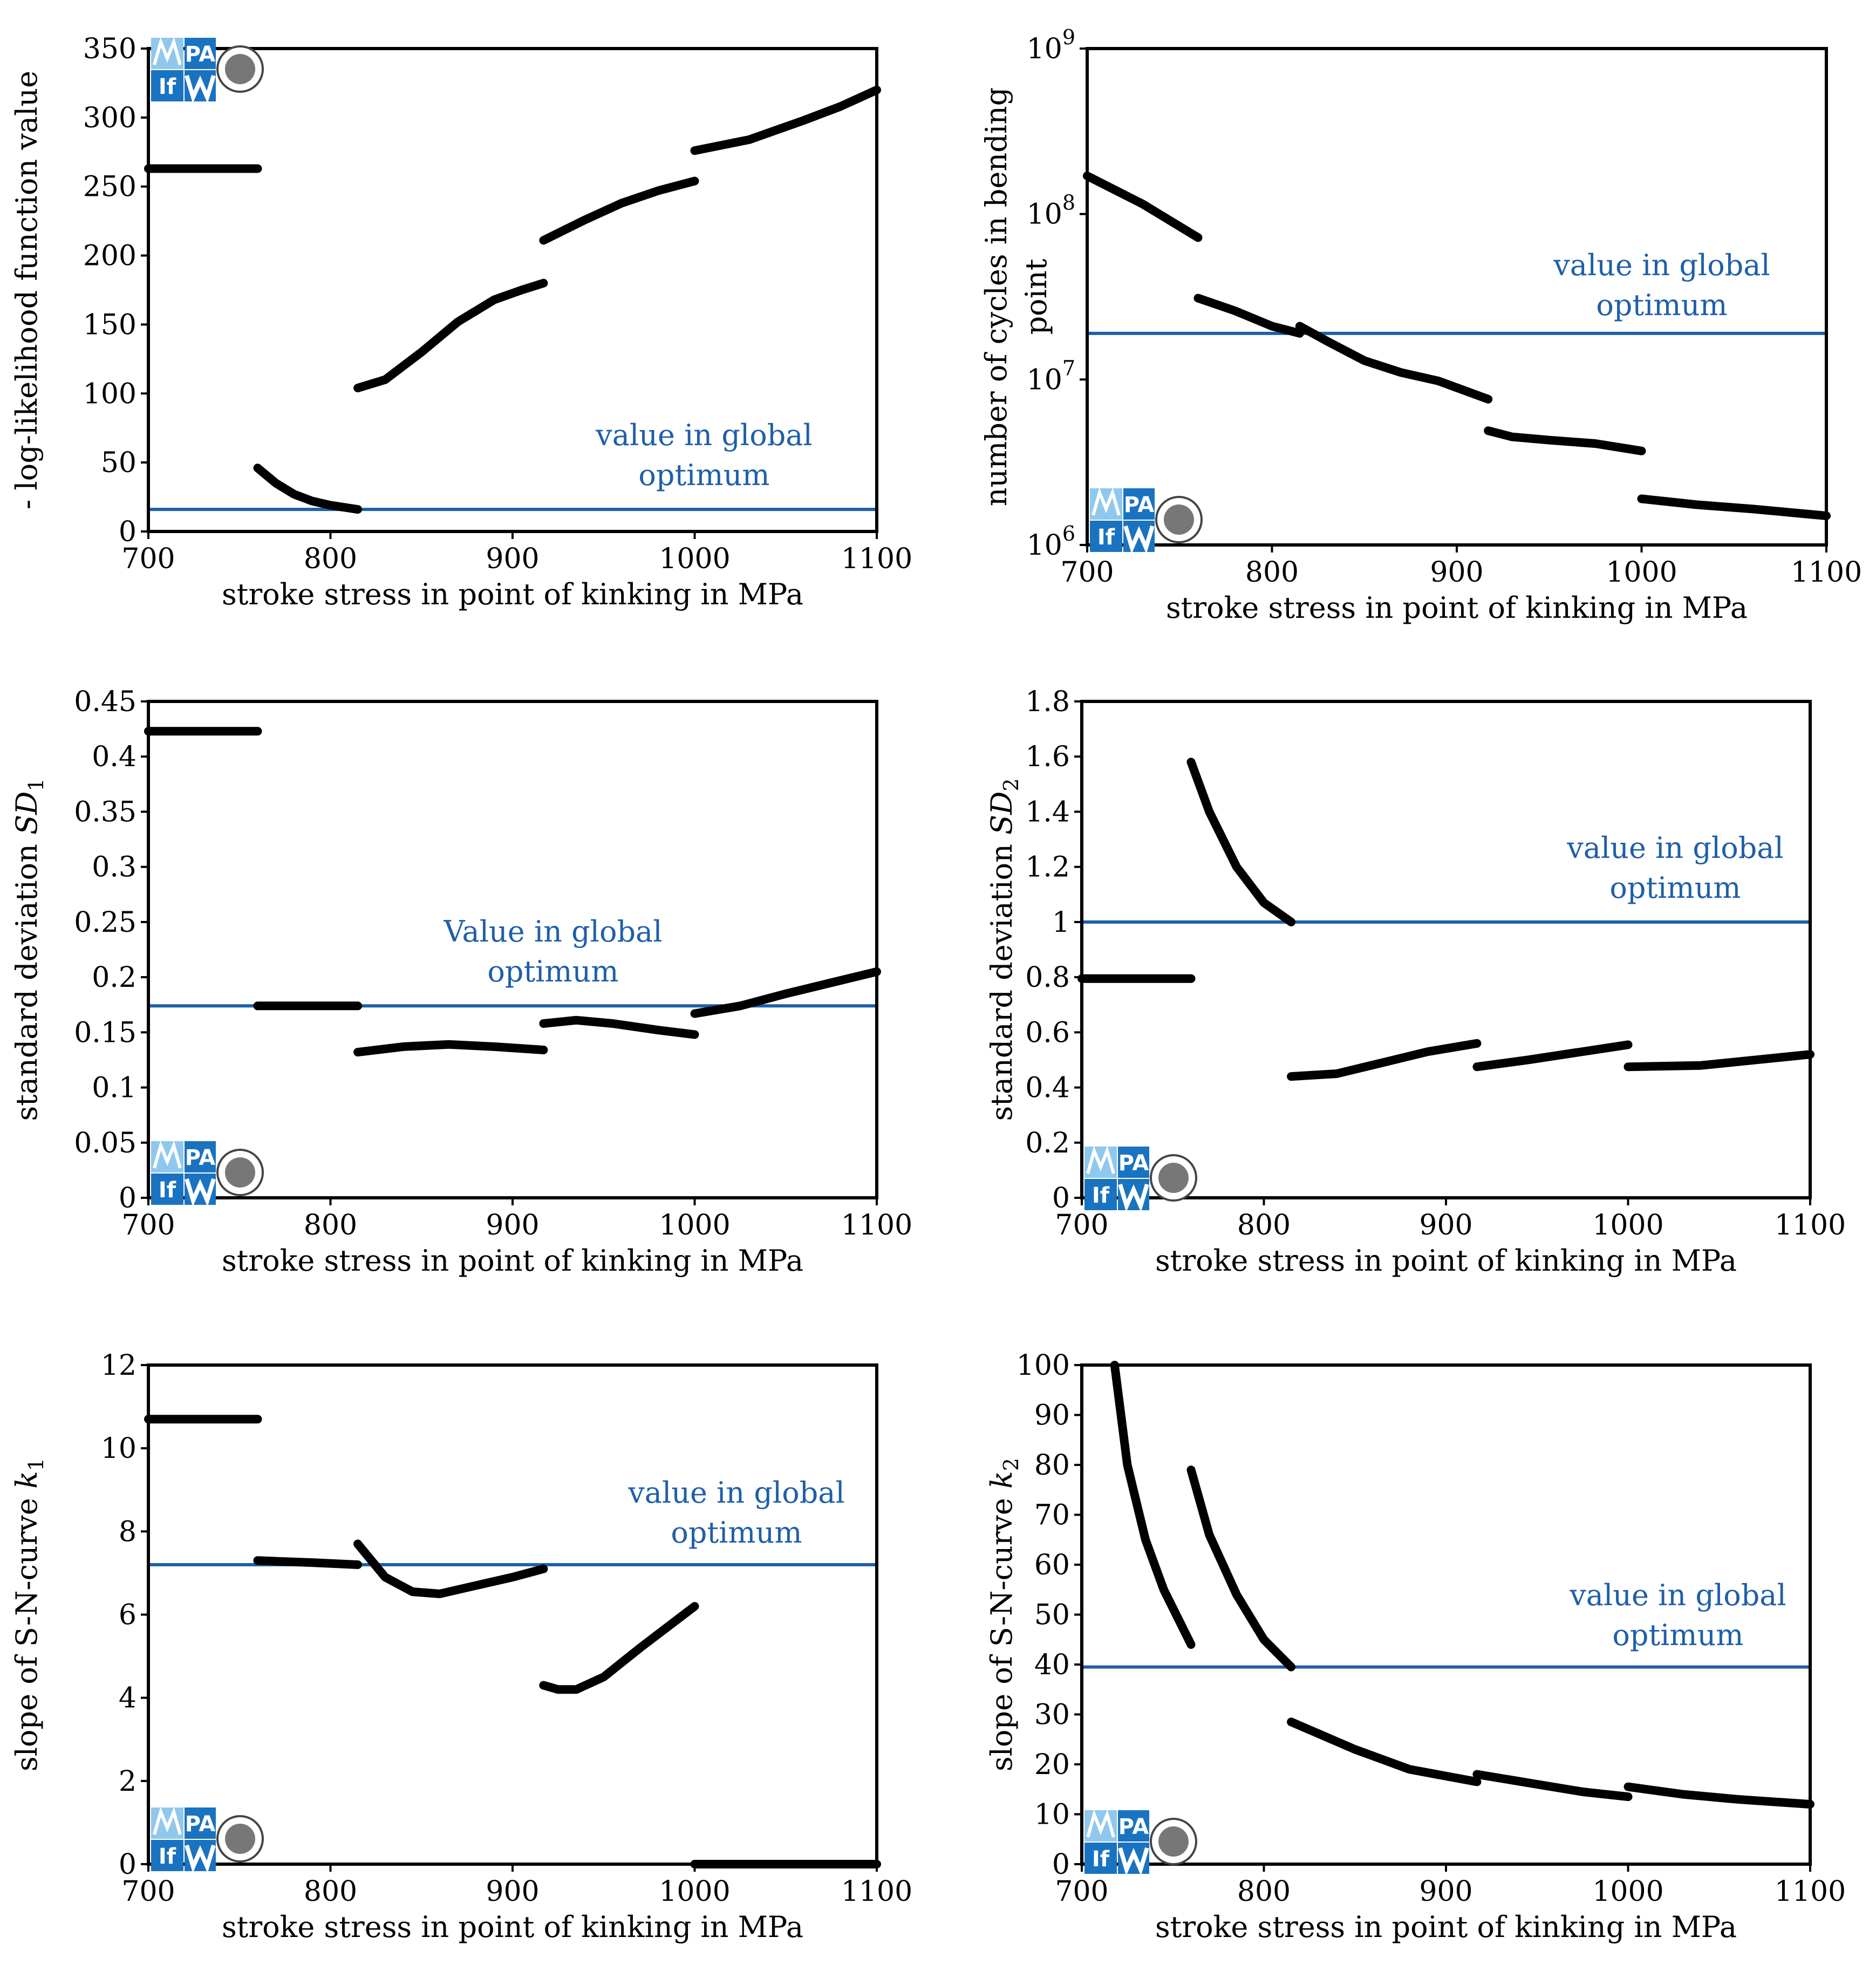  What do you see at coordinates (114, 1088) in the screenshot?
I see `y-tick-label: 0.1` at bounding box center [114, 1088].